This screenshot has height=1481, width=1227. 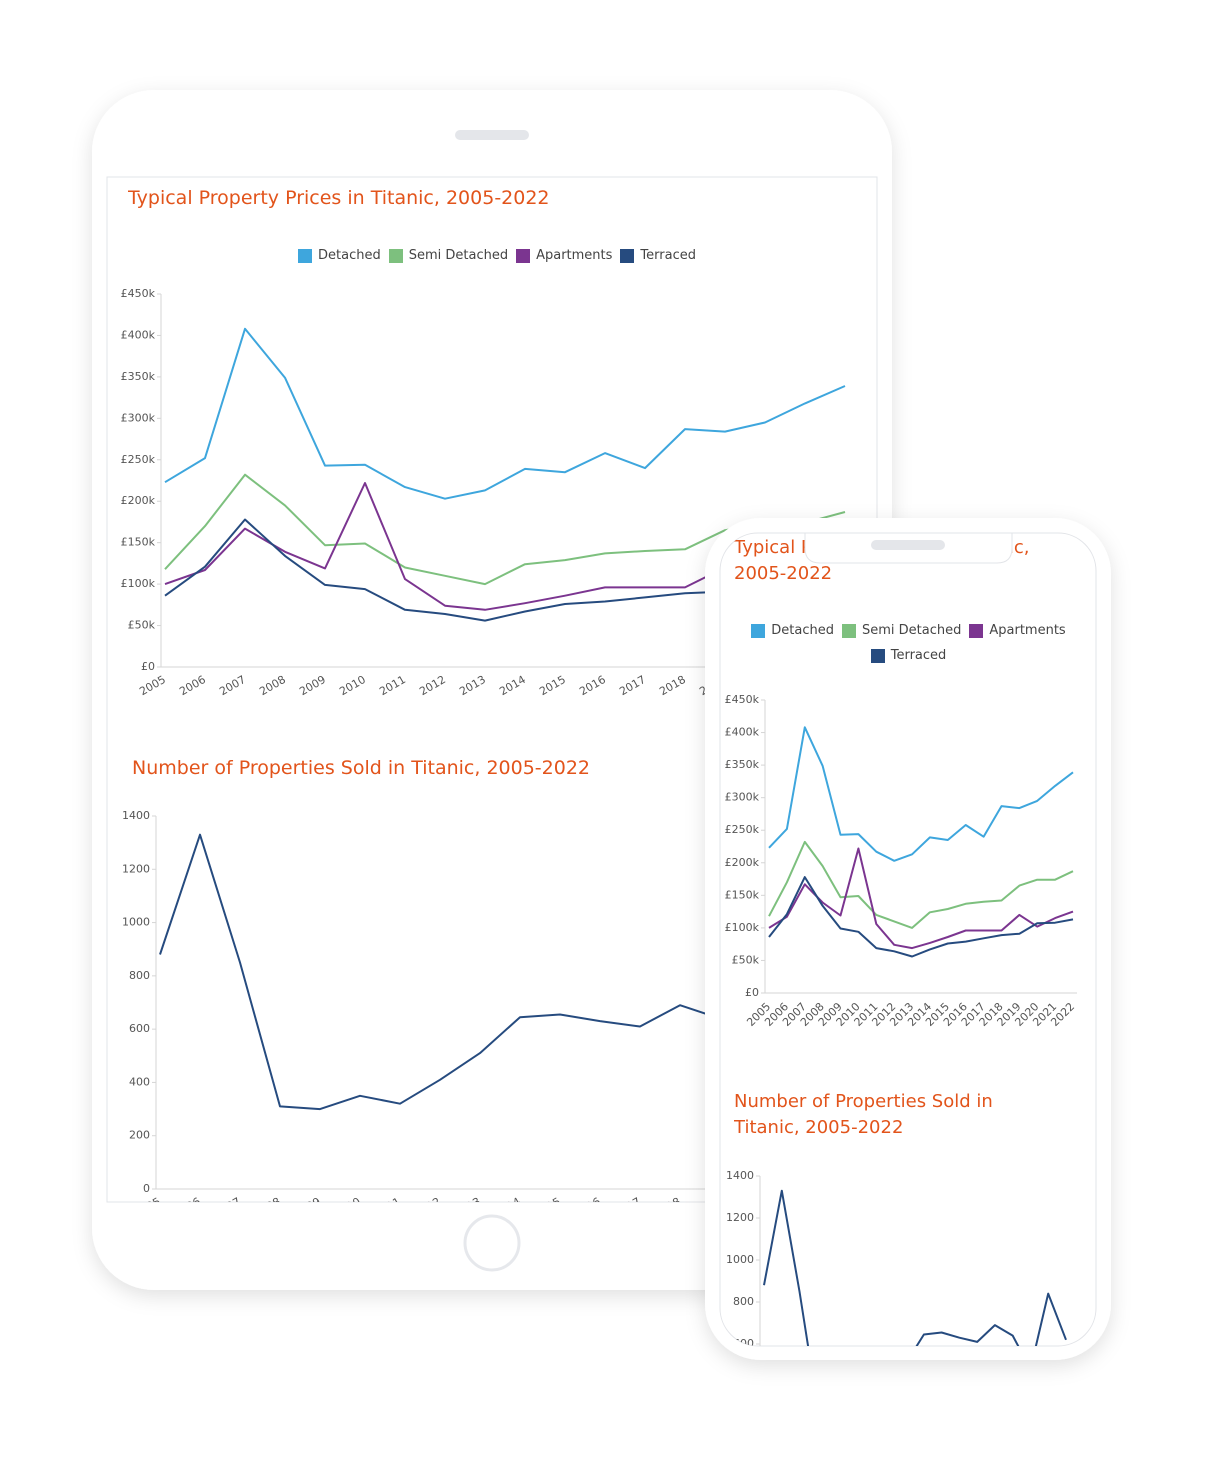 I want to click on tablet-speaker, so click(x=492, y=135).